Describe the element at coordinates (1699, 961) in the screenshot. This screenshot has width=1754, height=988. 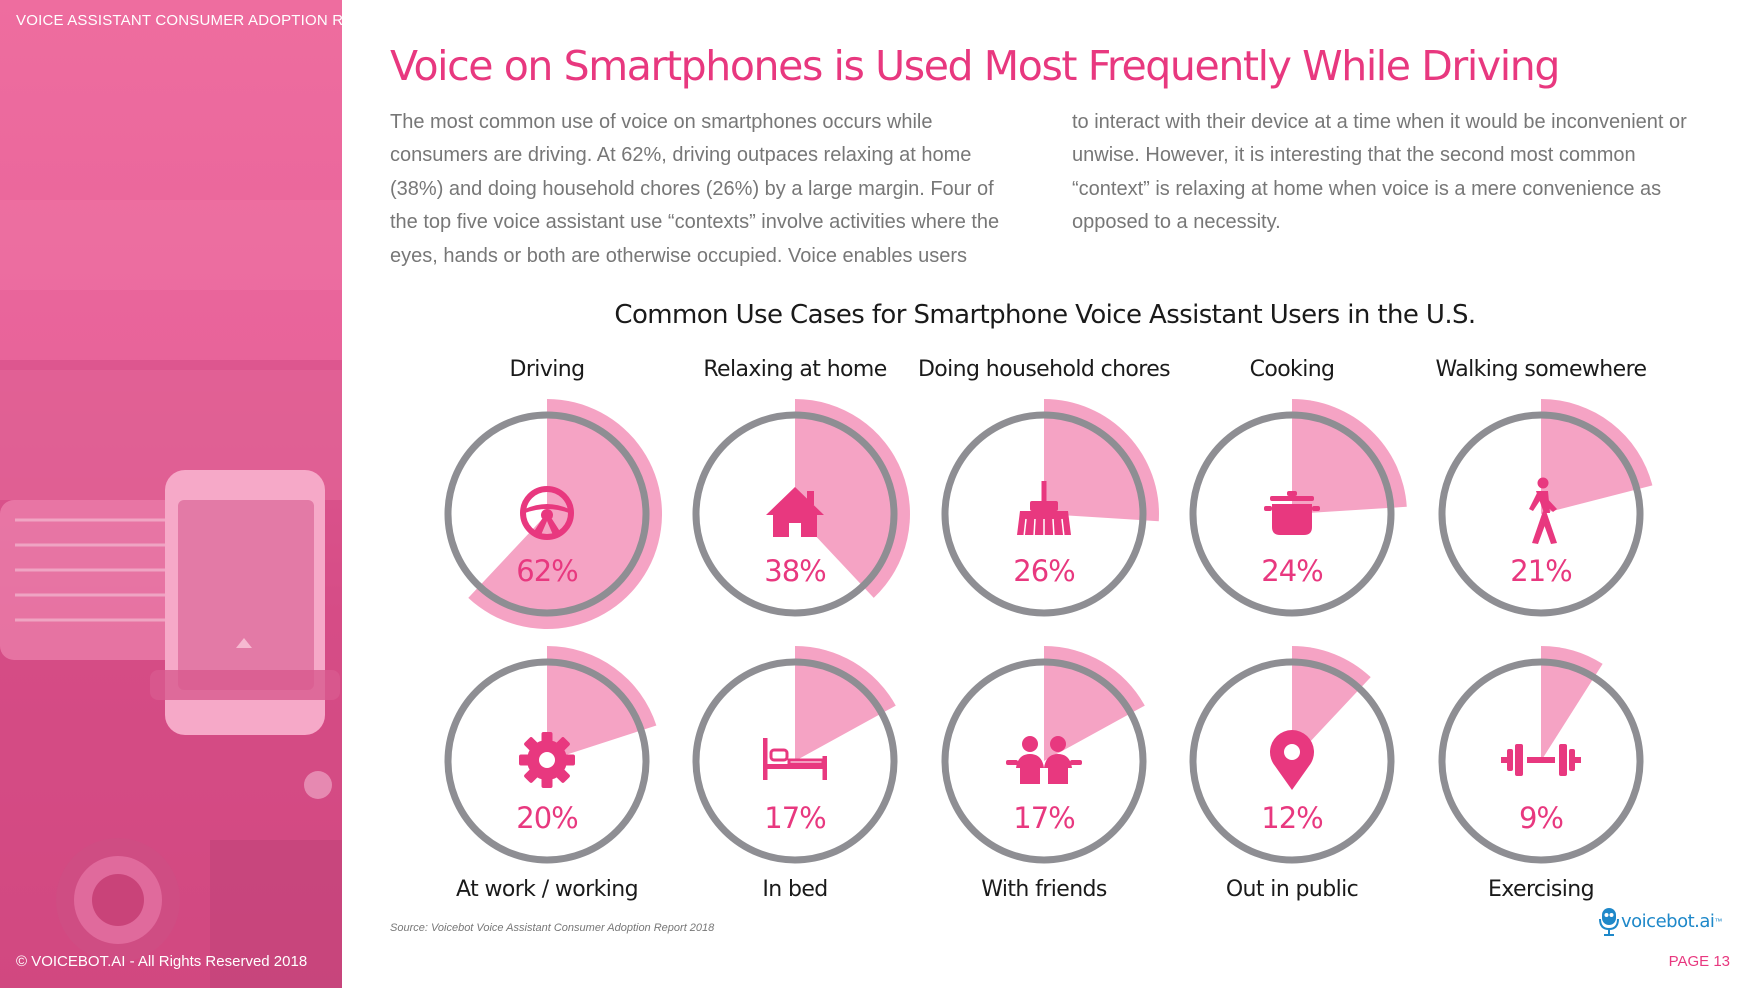
I see `page-number: PAGE 13` at that location.